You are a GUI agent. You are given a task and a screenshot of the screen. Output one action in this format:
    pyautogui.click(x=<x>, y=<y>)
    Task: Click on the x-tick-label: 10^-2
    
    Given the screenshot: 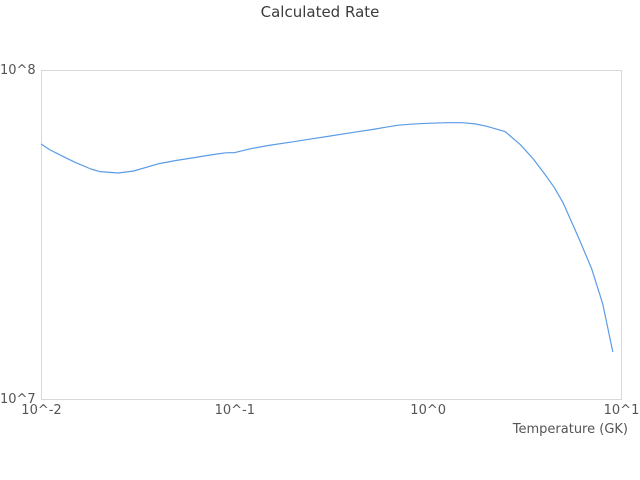 What is the action you would take?
    pyautogui.click(x=41, y=410)
    